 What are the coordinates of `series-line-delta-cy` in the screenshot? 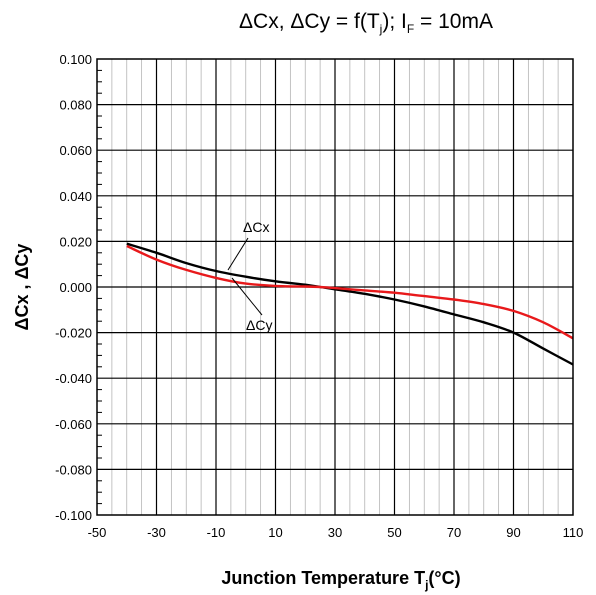 It's located at (350, 292).